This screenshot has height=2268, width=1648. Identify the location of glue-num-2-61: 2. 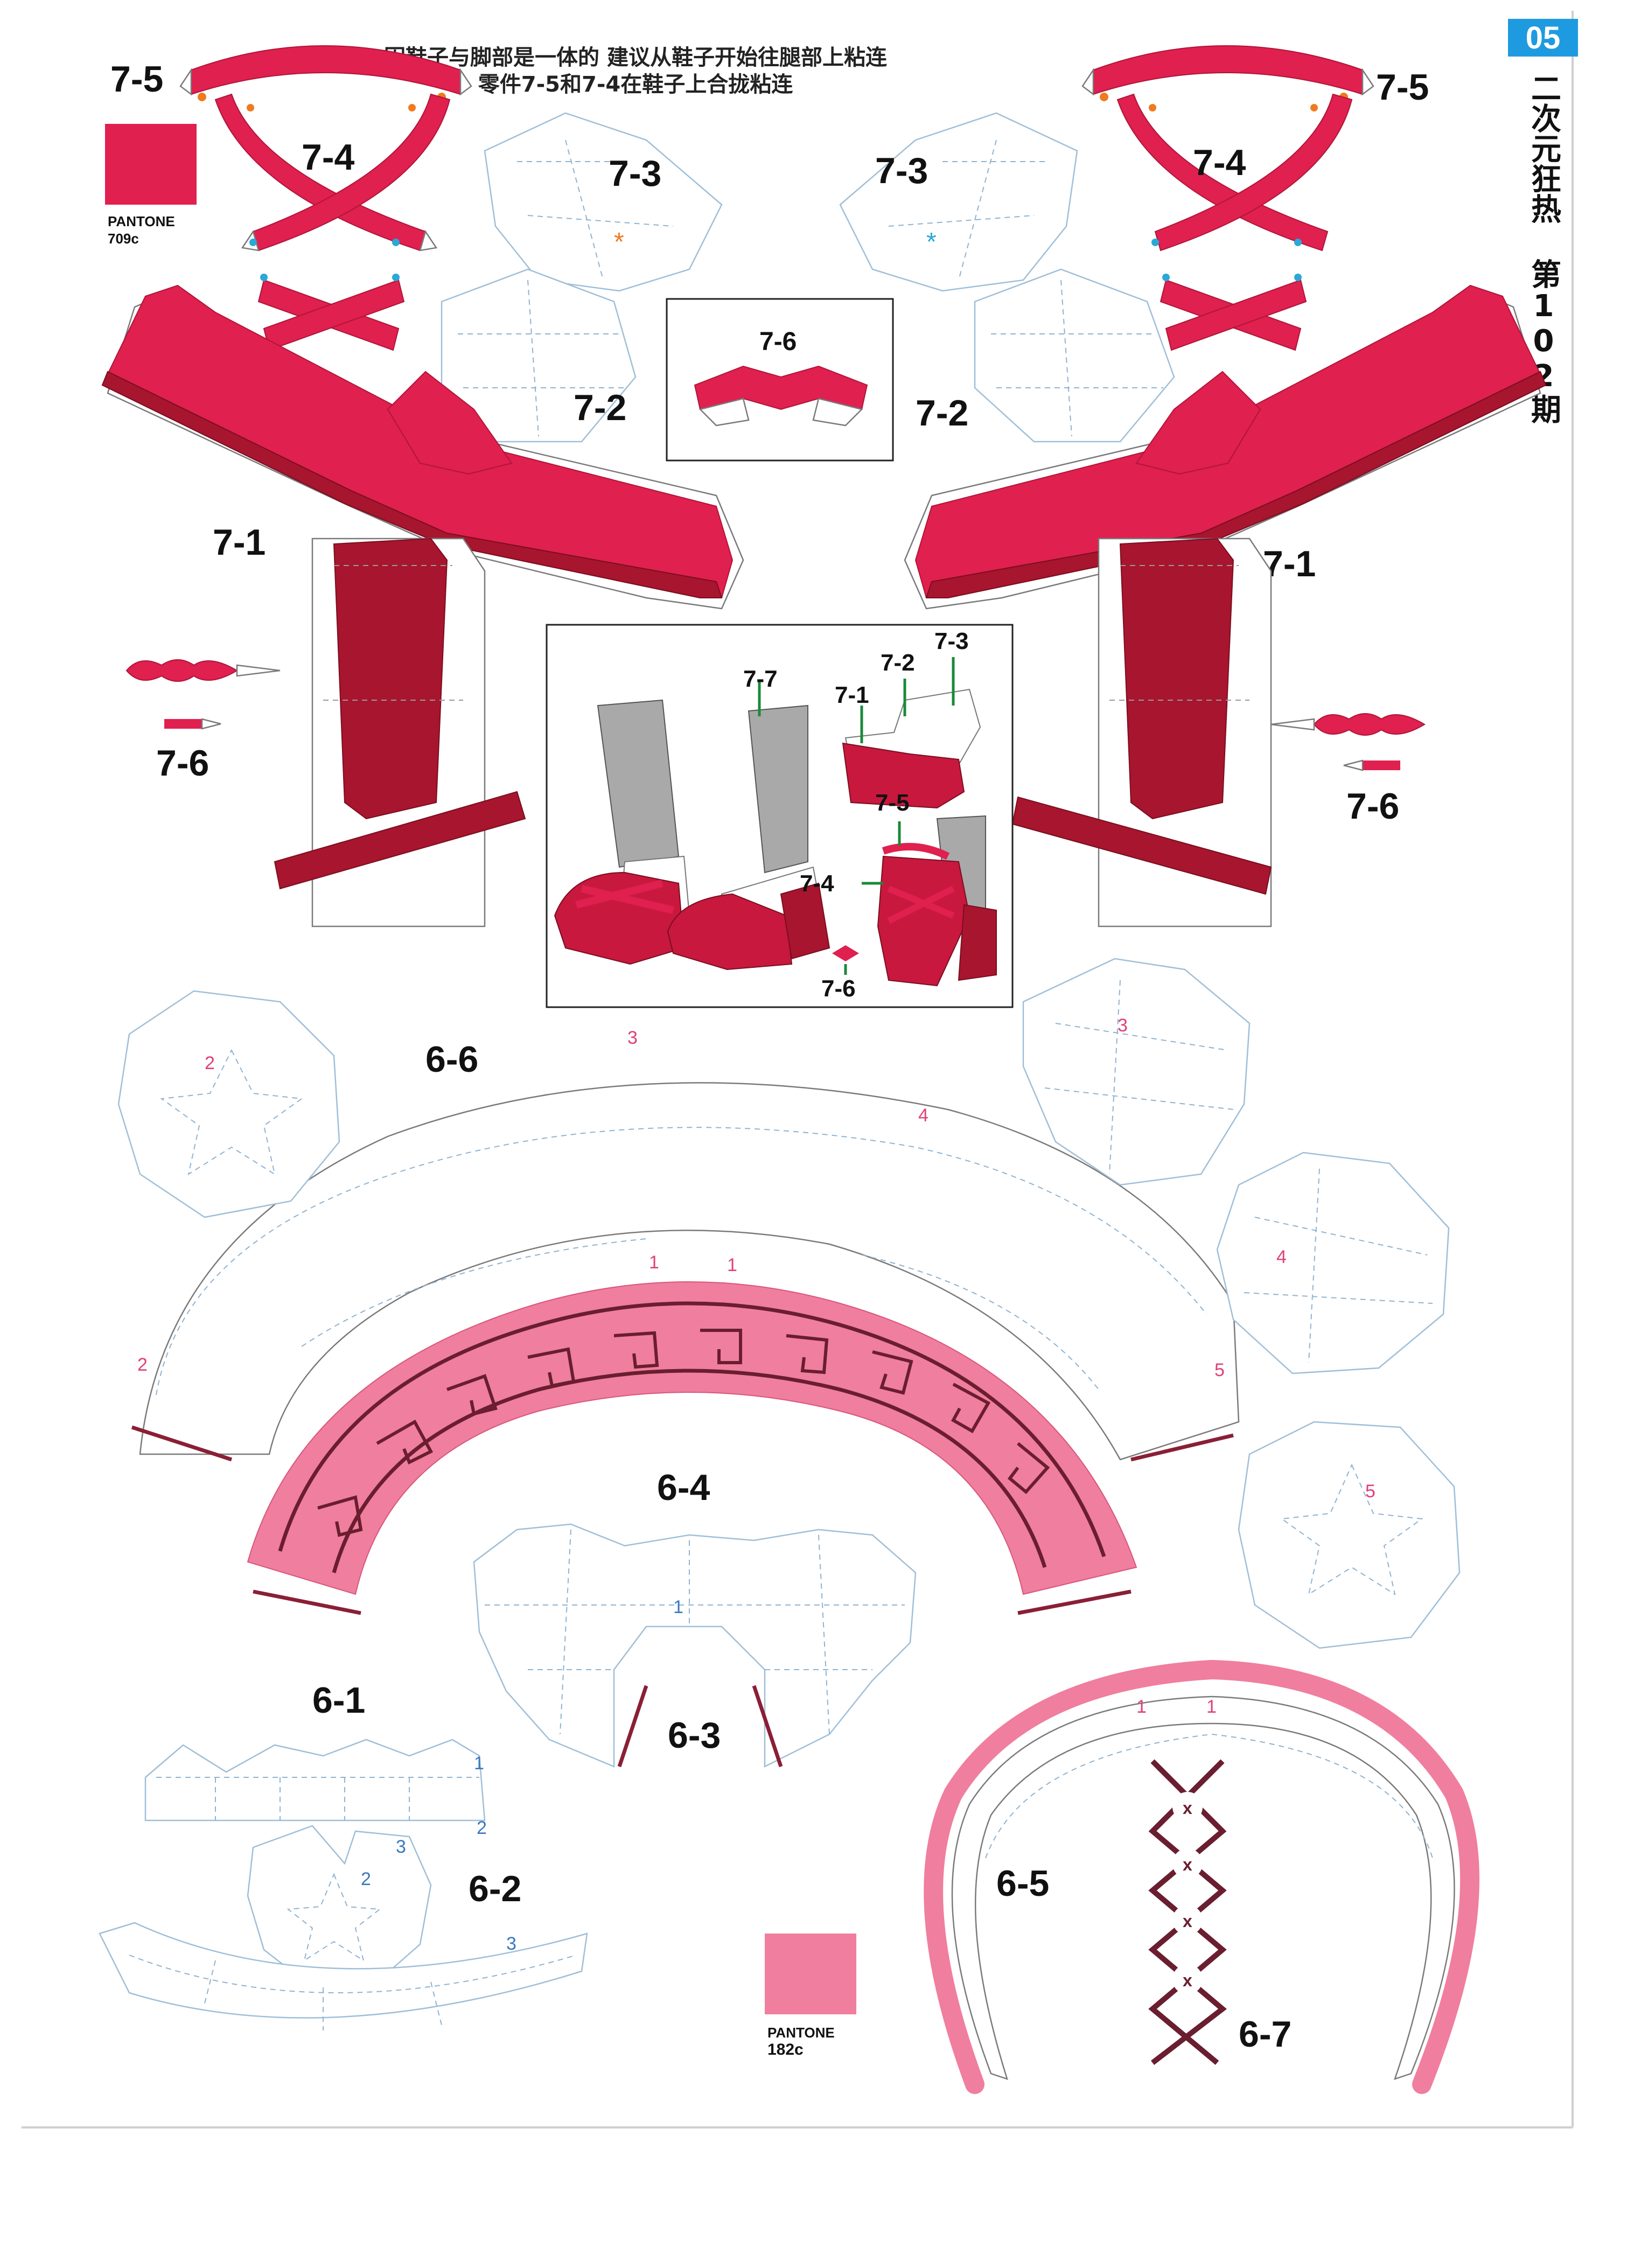
(482, 1828).